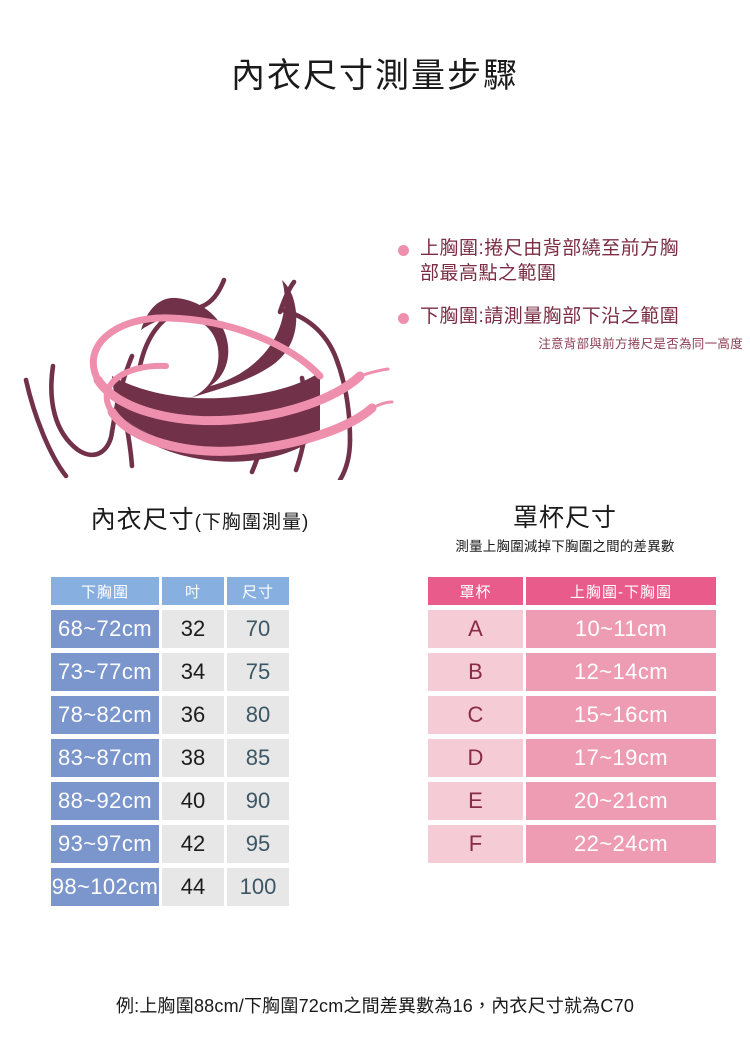 The height and width of the screenshot is (1042, 750). I want to click on table-row: C 15~16cm, so click(572, 715).